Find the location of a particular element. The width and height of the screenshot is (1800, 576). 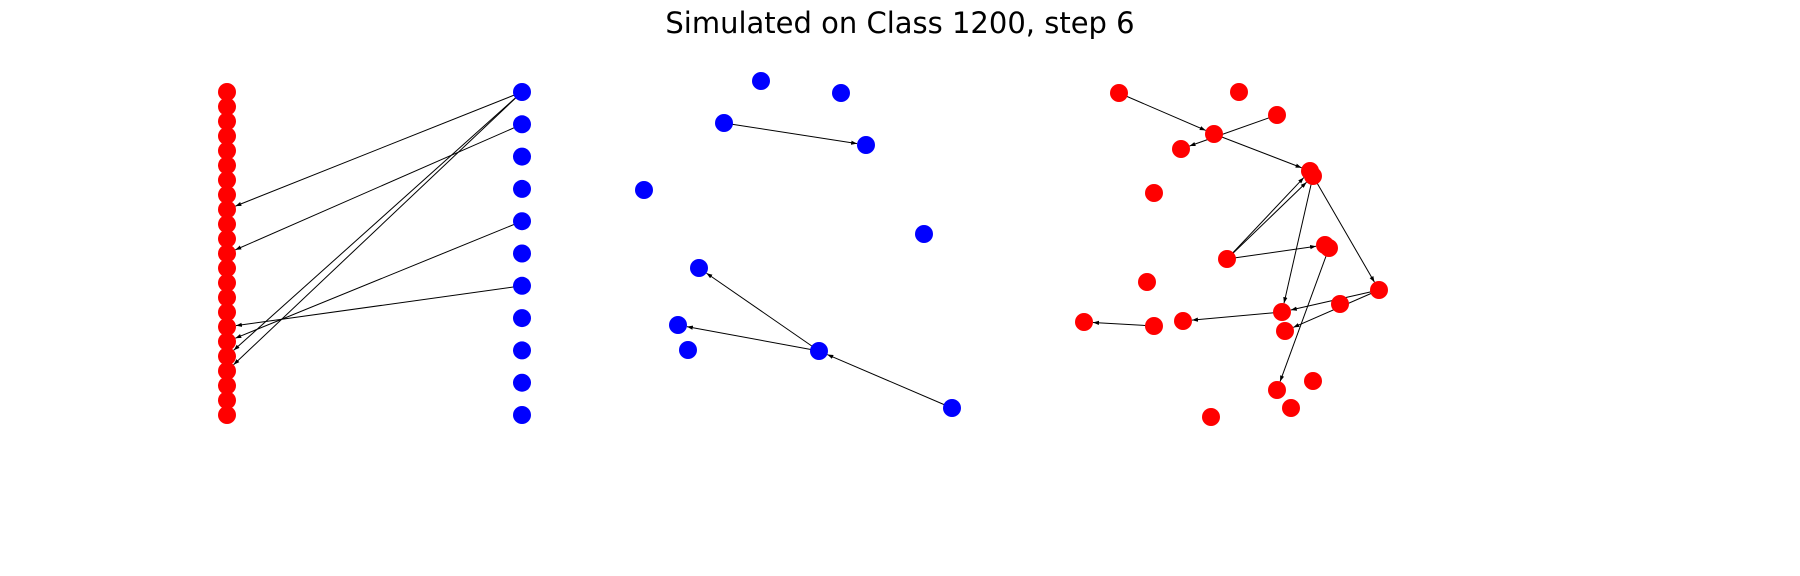

blue-graph-panel is located at coordinates (798, 244).